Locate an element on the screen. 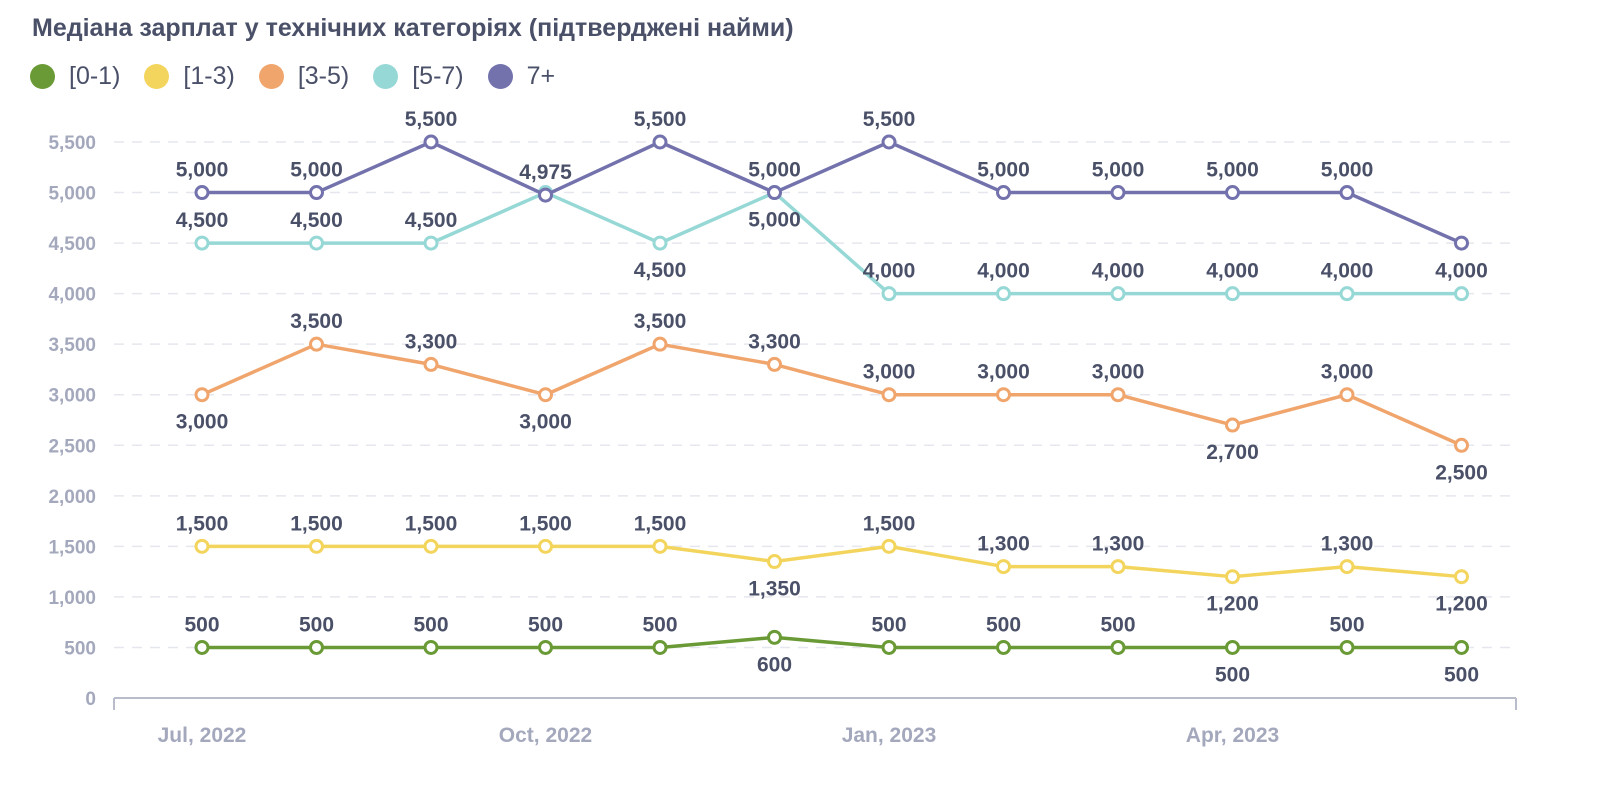  data-label: 4,500 is located at coordinates (316, 220).